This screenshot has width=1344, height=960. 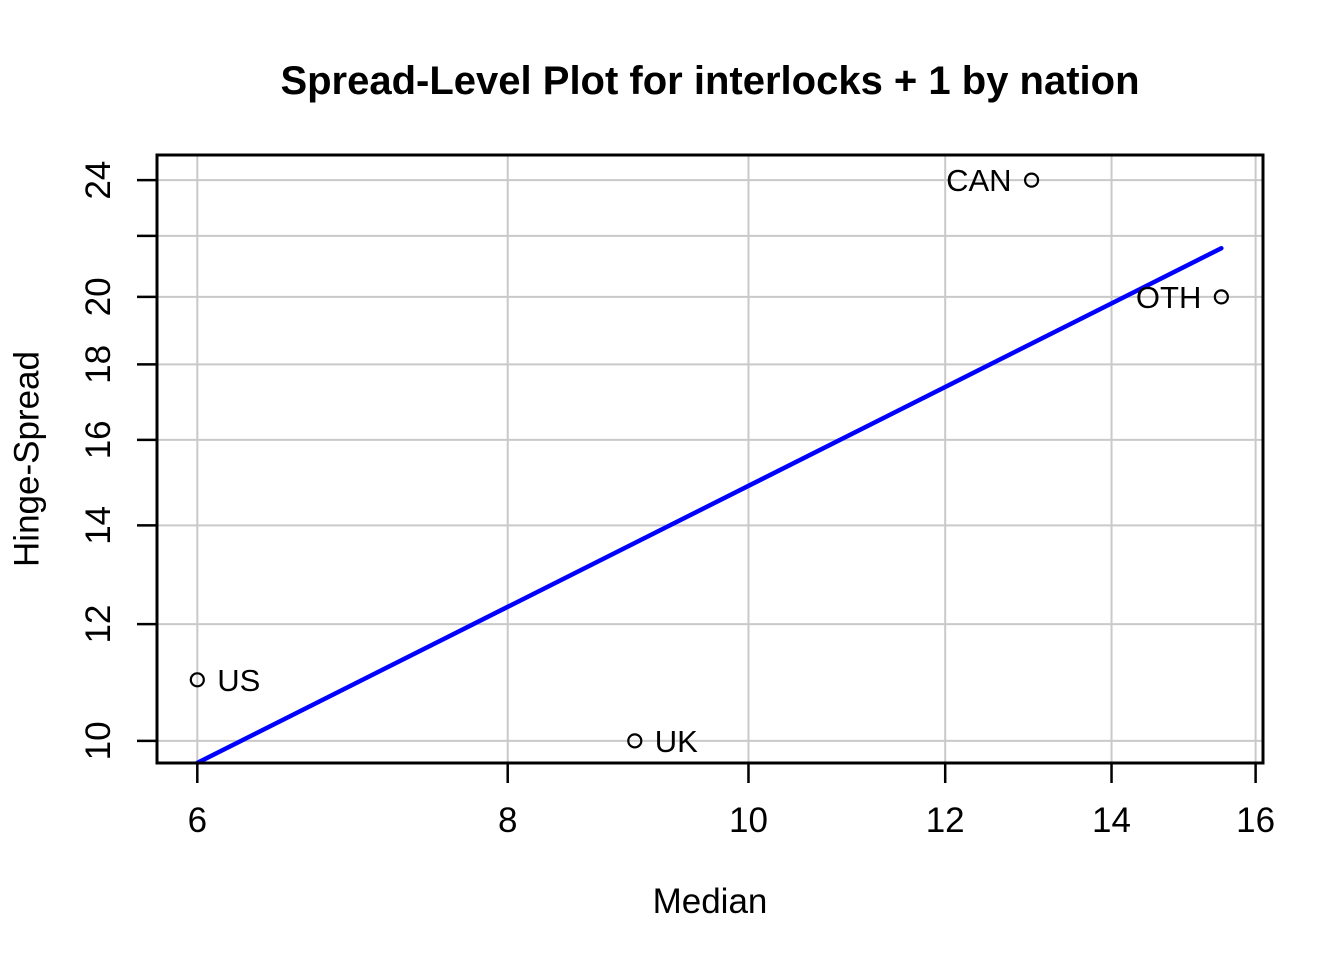 What do you see at coordinates (98, 180) in the screenshot?
I see `y-axis-tick-label: 24` at bounding box center [98, 180].